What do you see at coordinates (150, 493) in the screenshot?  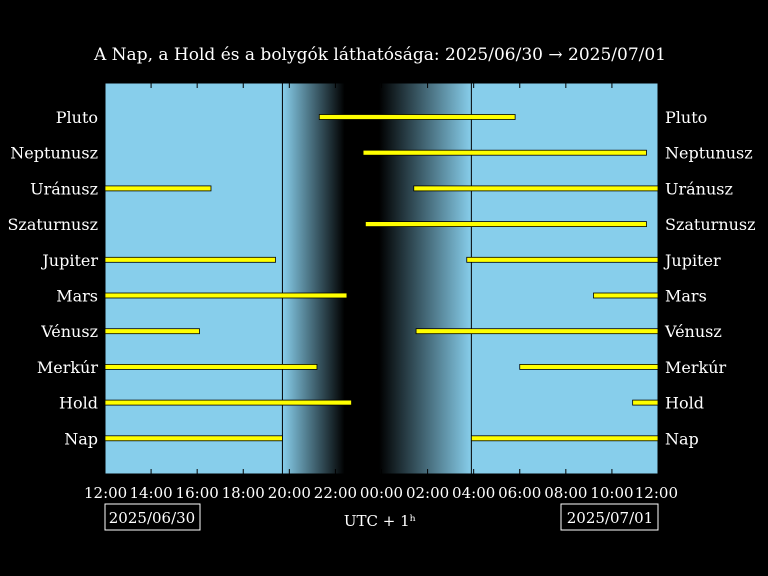 I see `tick-label-1: 14:00` at bounding box center [150, 493].